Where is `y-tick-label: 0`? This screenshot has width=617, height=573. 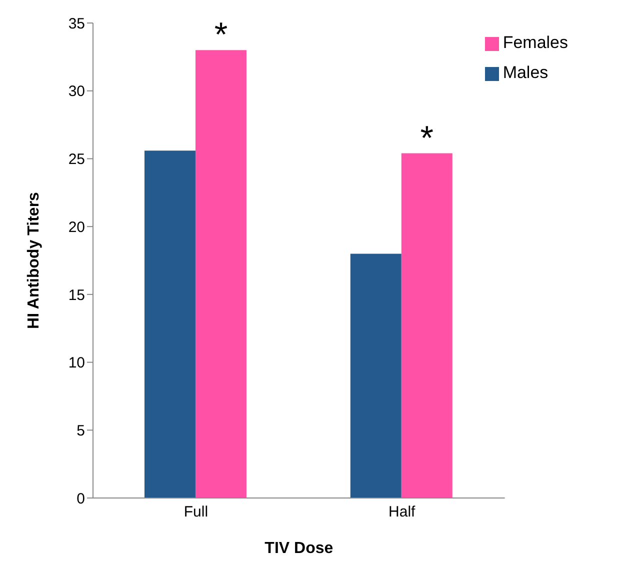
y-tick-label: 0 is located at coordinates (80, 499).